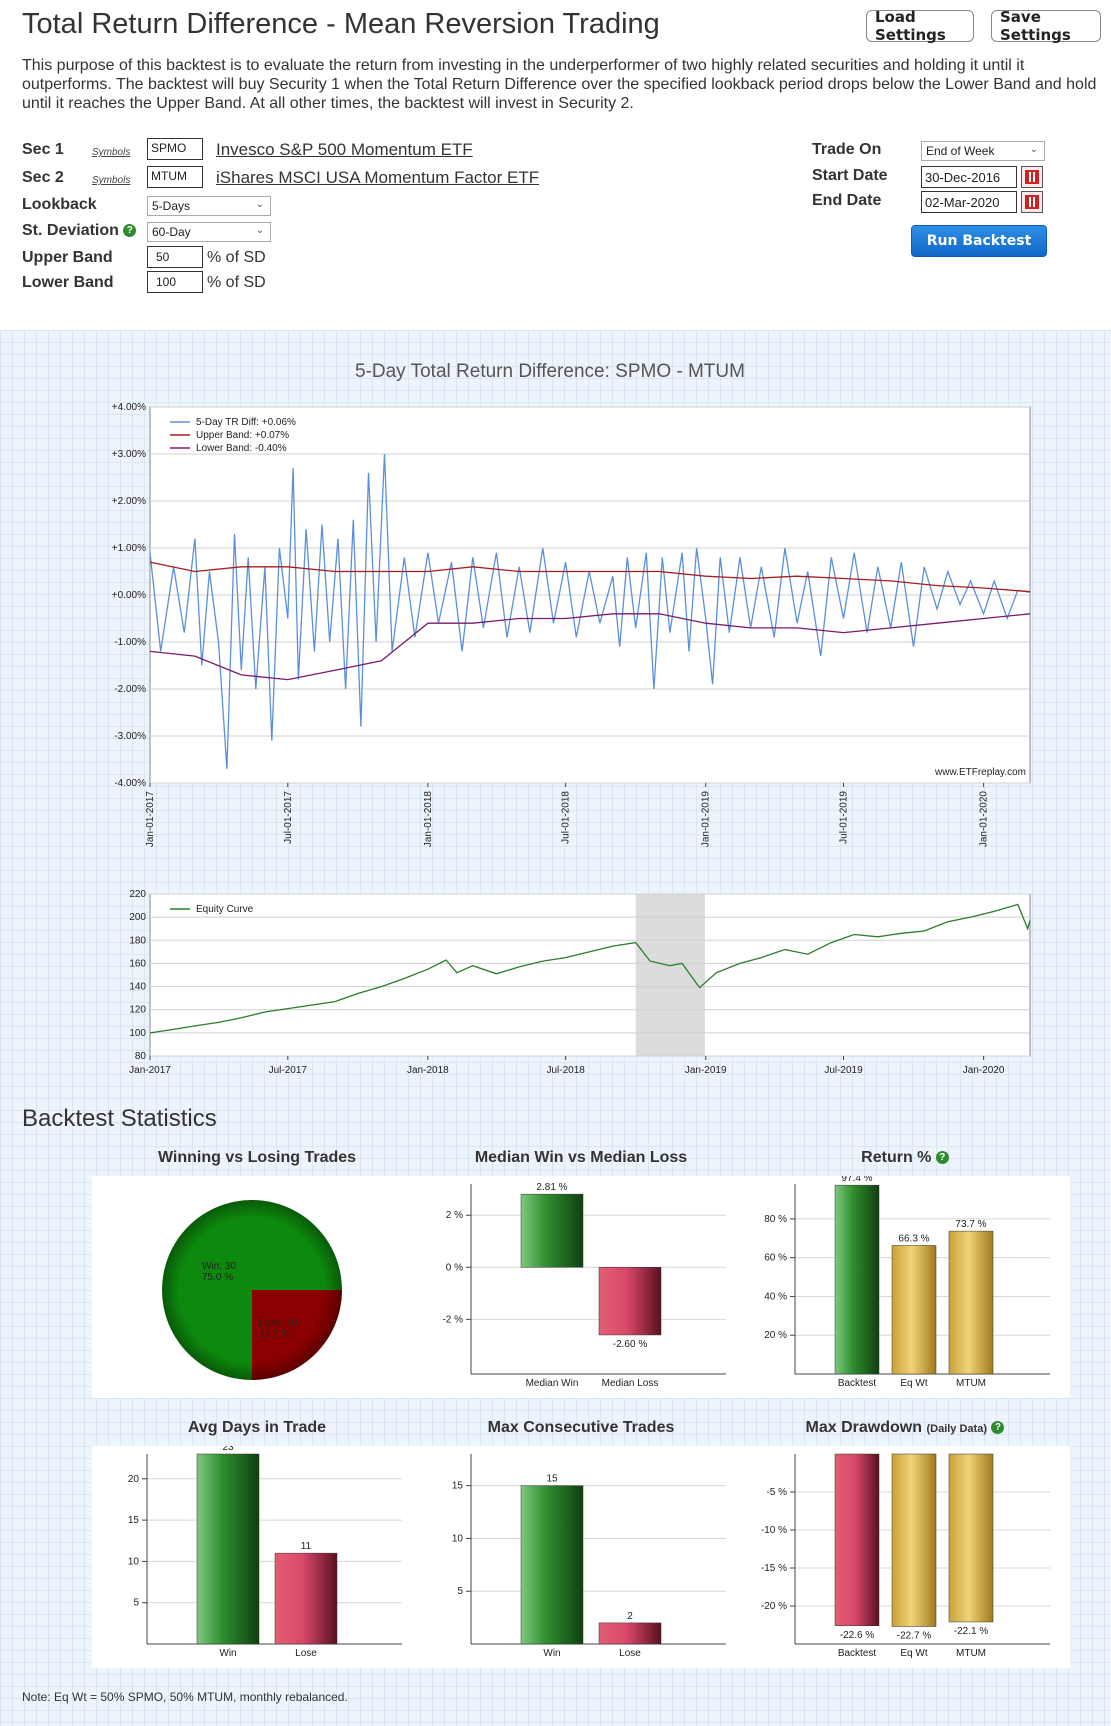  Describe the element at coordinates (129, 407) in the screenshot. I see `y-tick-label: +4.00%` at that location.